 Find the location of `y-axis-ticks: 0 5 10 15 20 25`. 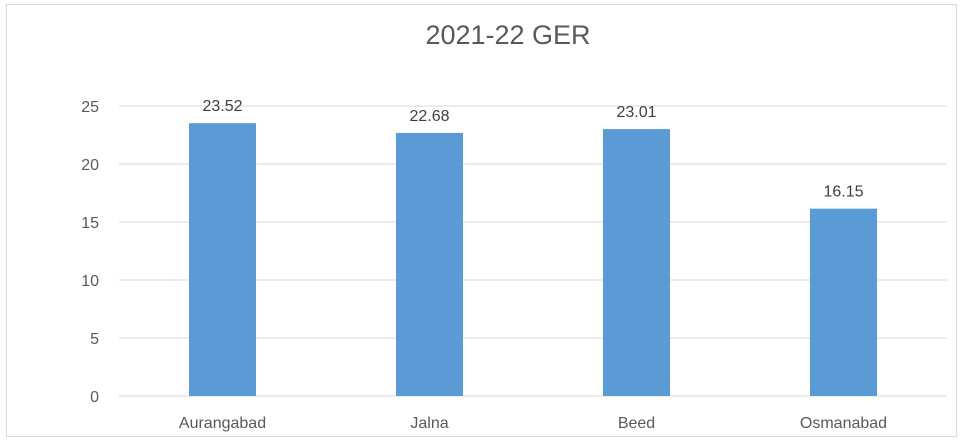

y-axis-ticks: 0 5 10 15 20 25 is located at coordinates (90, 252).